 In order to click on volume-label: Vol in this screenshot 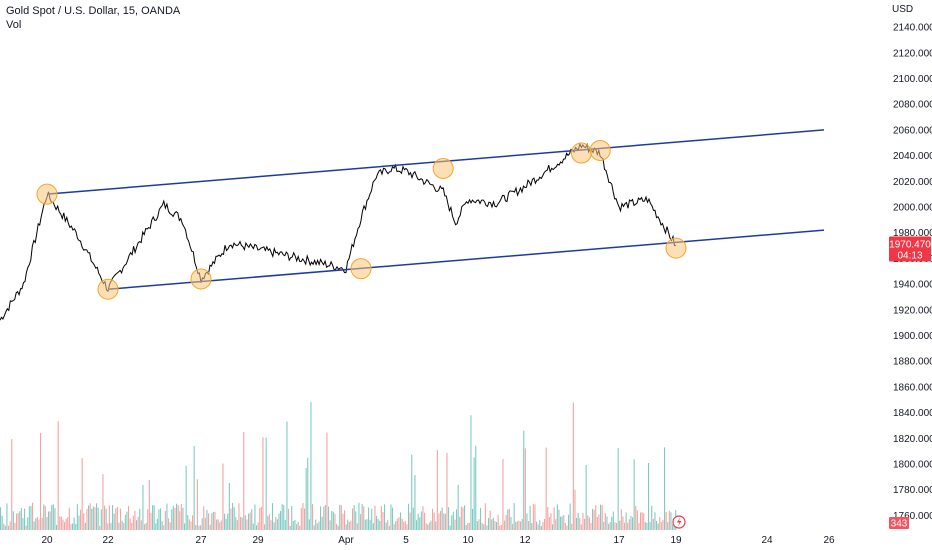, I will do `click(14, 25)`.